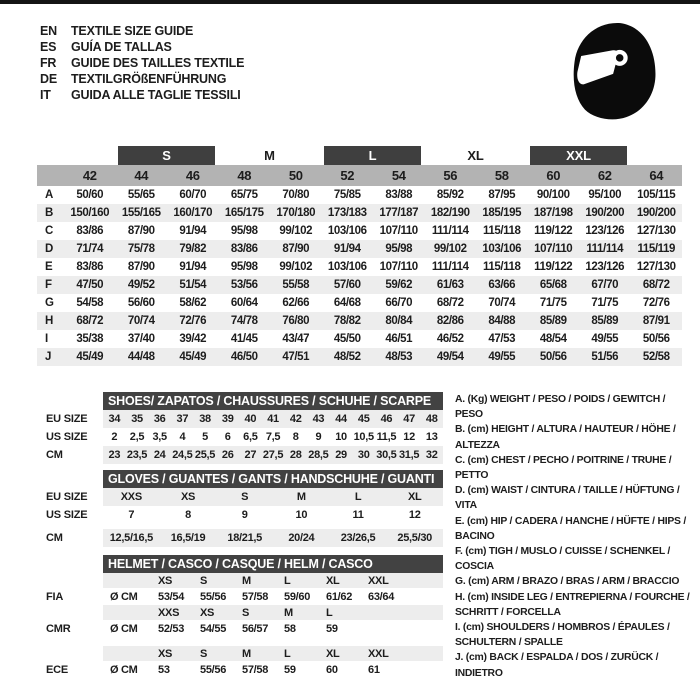  Describe the element at coordinates (246, 653) in the screenshot. I see `helmet-size-label: M` at that location.